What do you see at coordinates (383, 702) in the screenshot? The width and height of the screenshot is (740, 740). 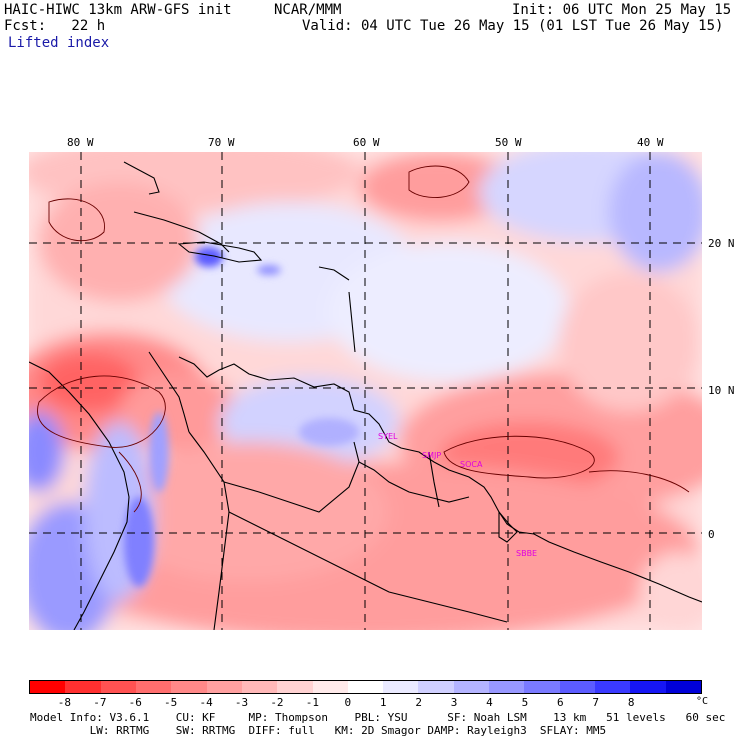 I see `colorbar-tick-label: 1` at bounding box center [383, 702].